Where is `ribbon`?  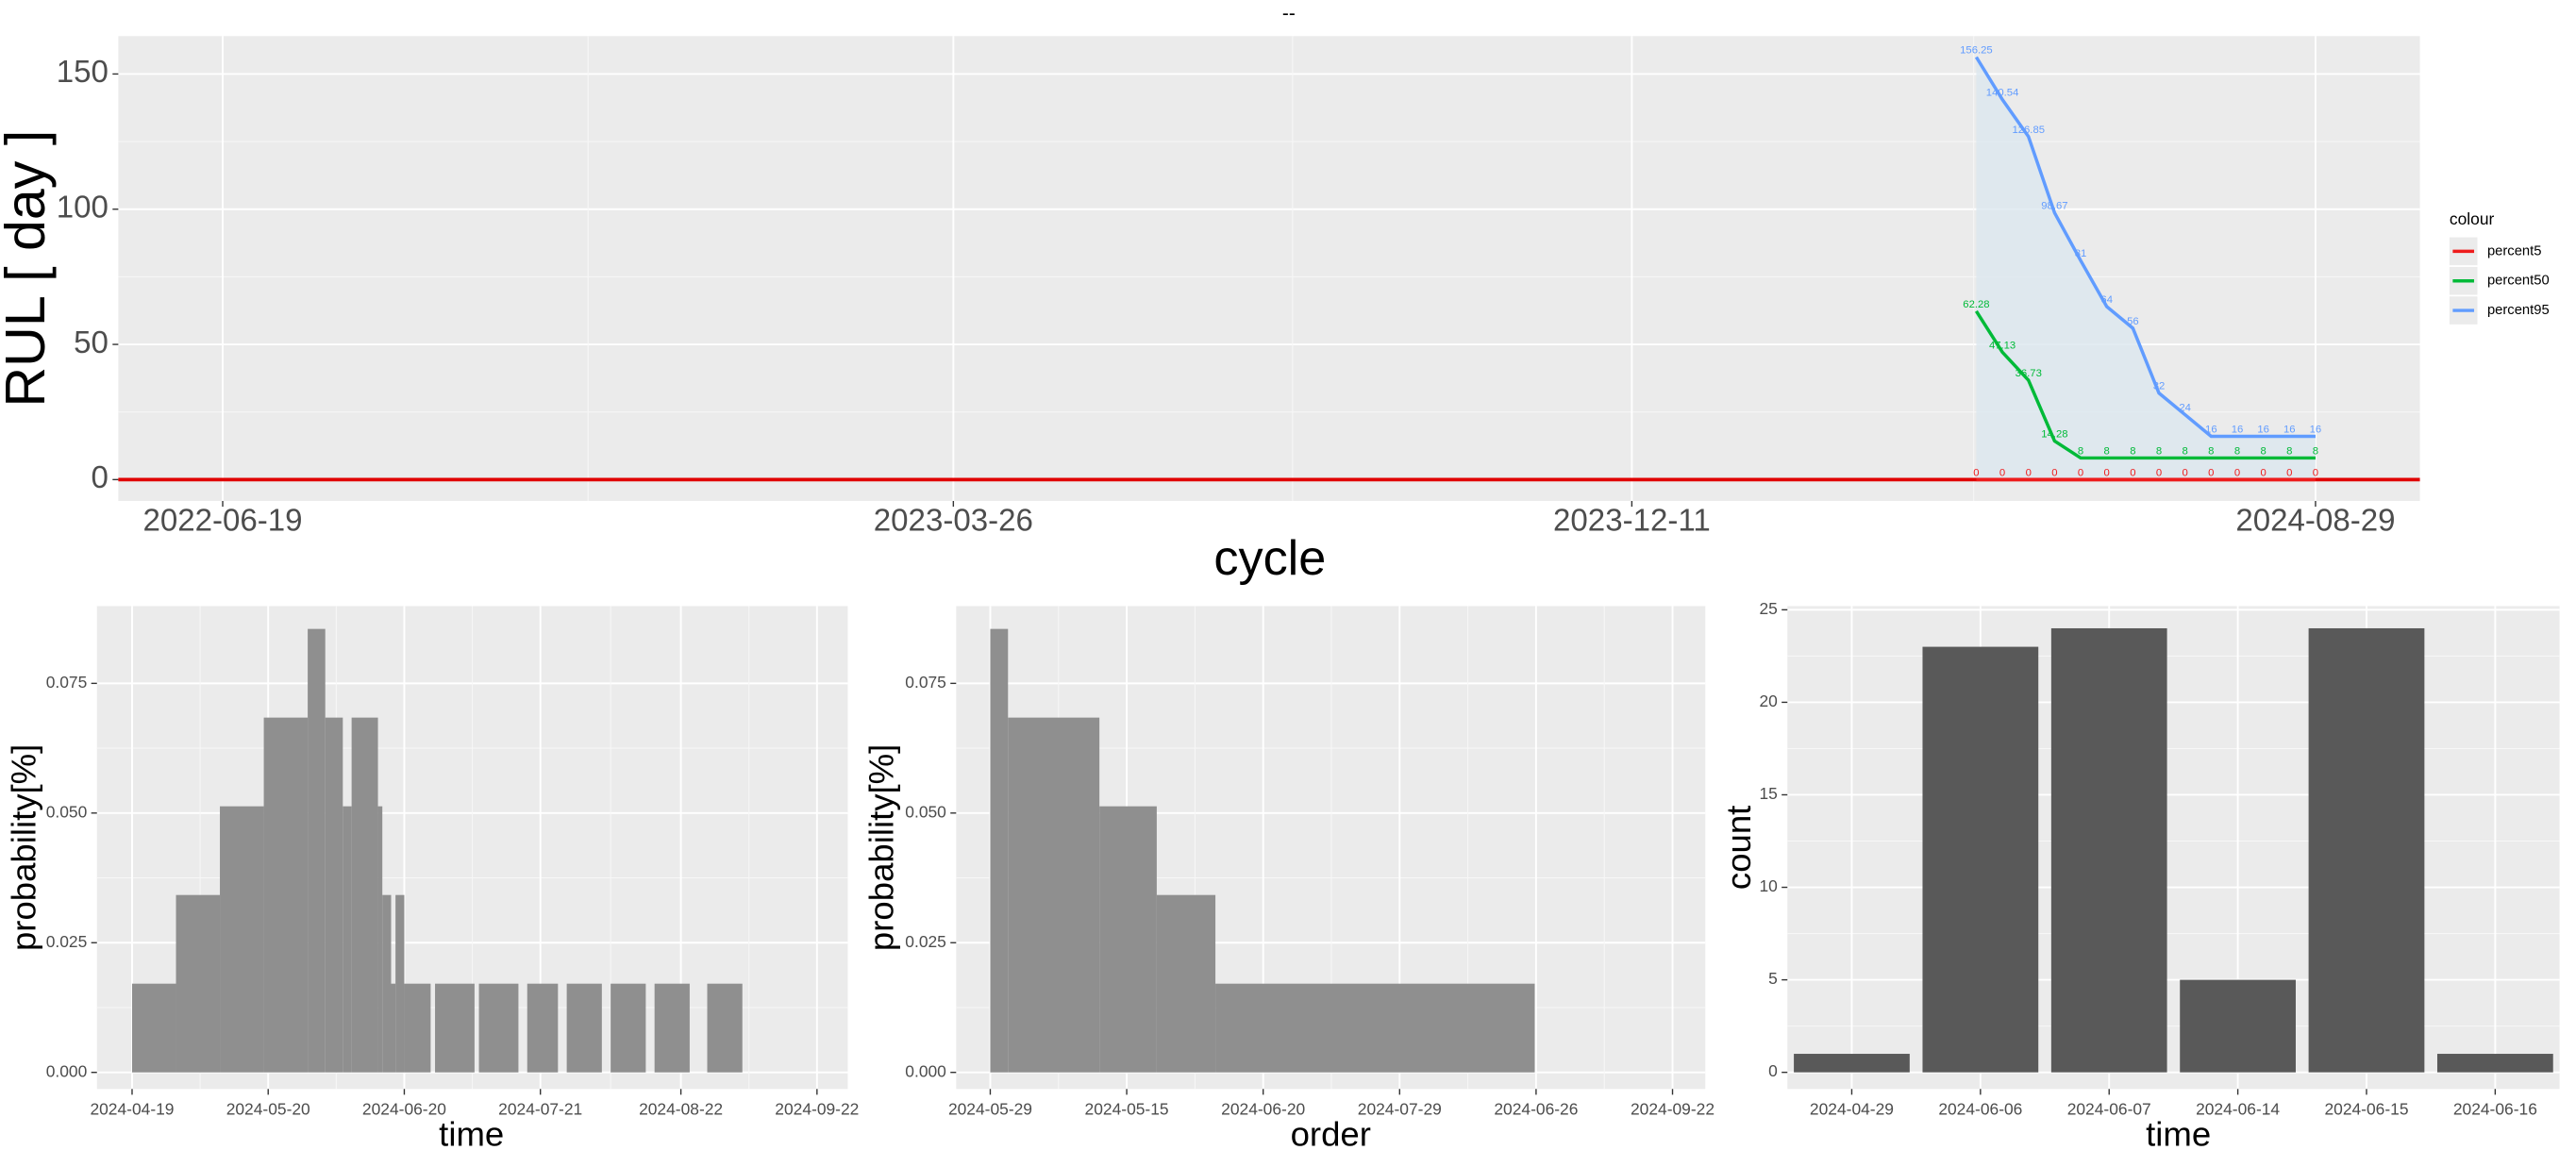 ribbon is located at coordinates (2146, 269).